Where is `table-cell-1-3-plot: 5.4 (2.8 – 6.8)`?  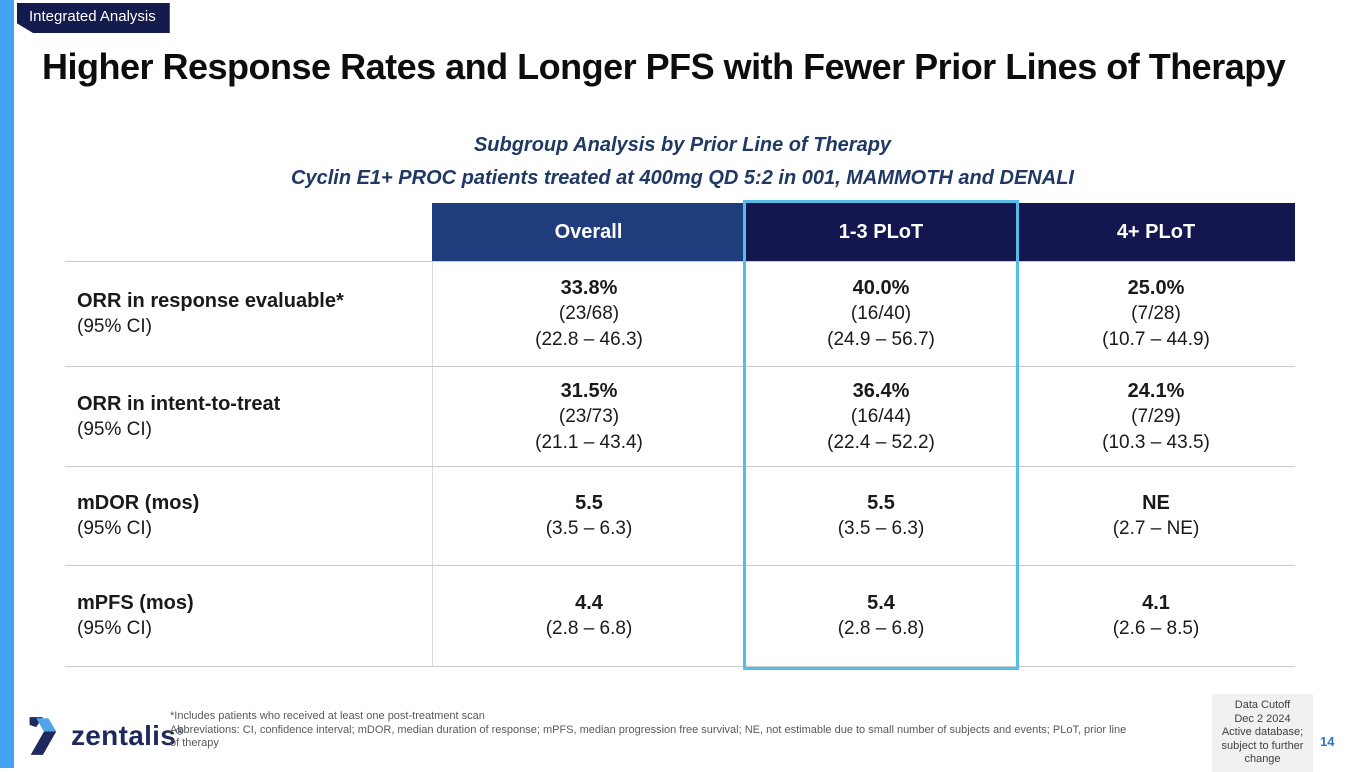 table-cell-1-3-plot: 5.4 (2.8 – 6.8) is located at coordinates (881, 616).